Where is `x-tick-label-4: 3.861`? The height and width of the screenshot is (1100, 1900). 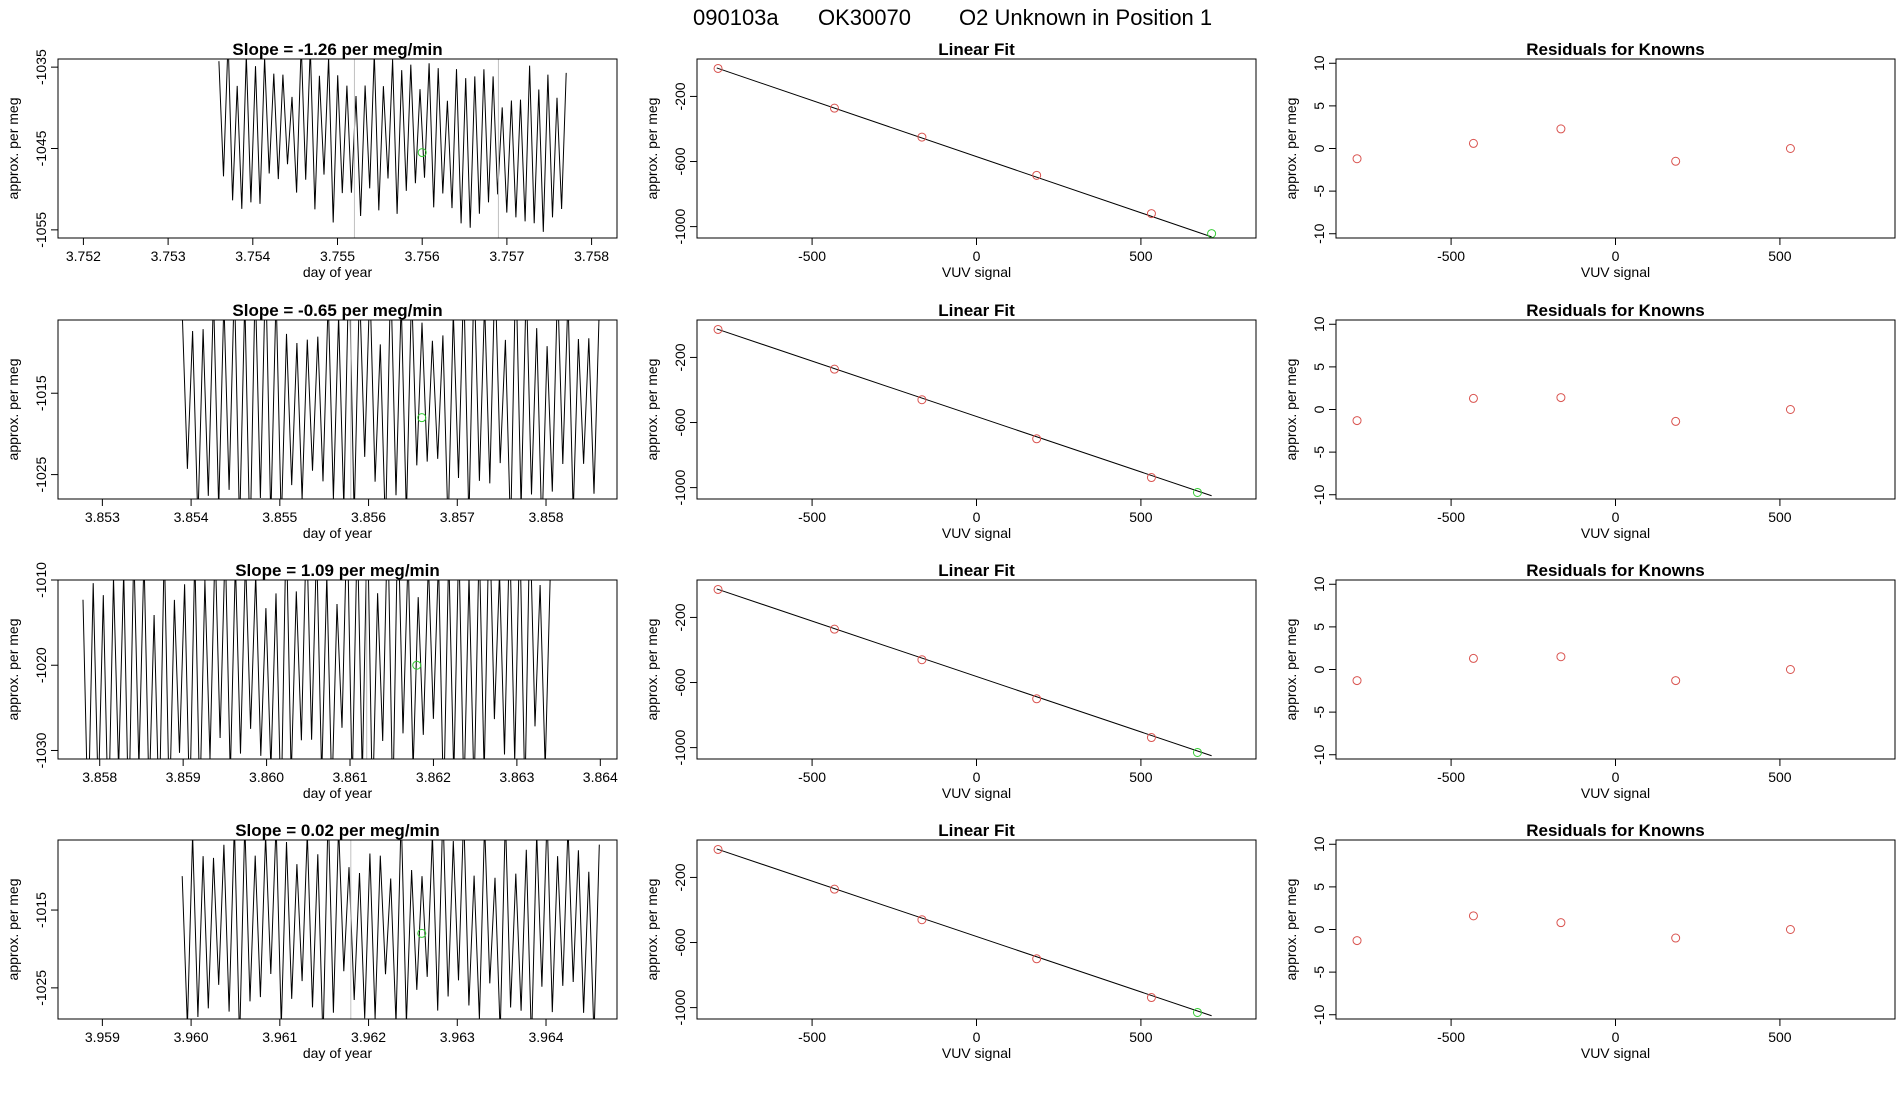
x-tick-label-4: 3.861 is located at coordinates (349, 777).